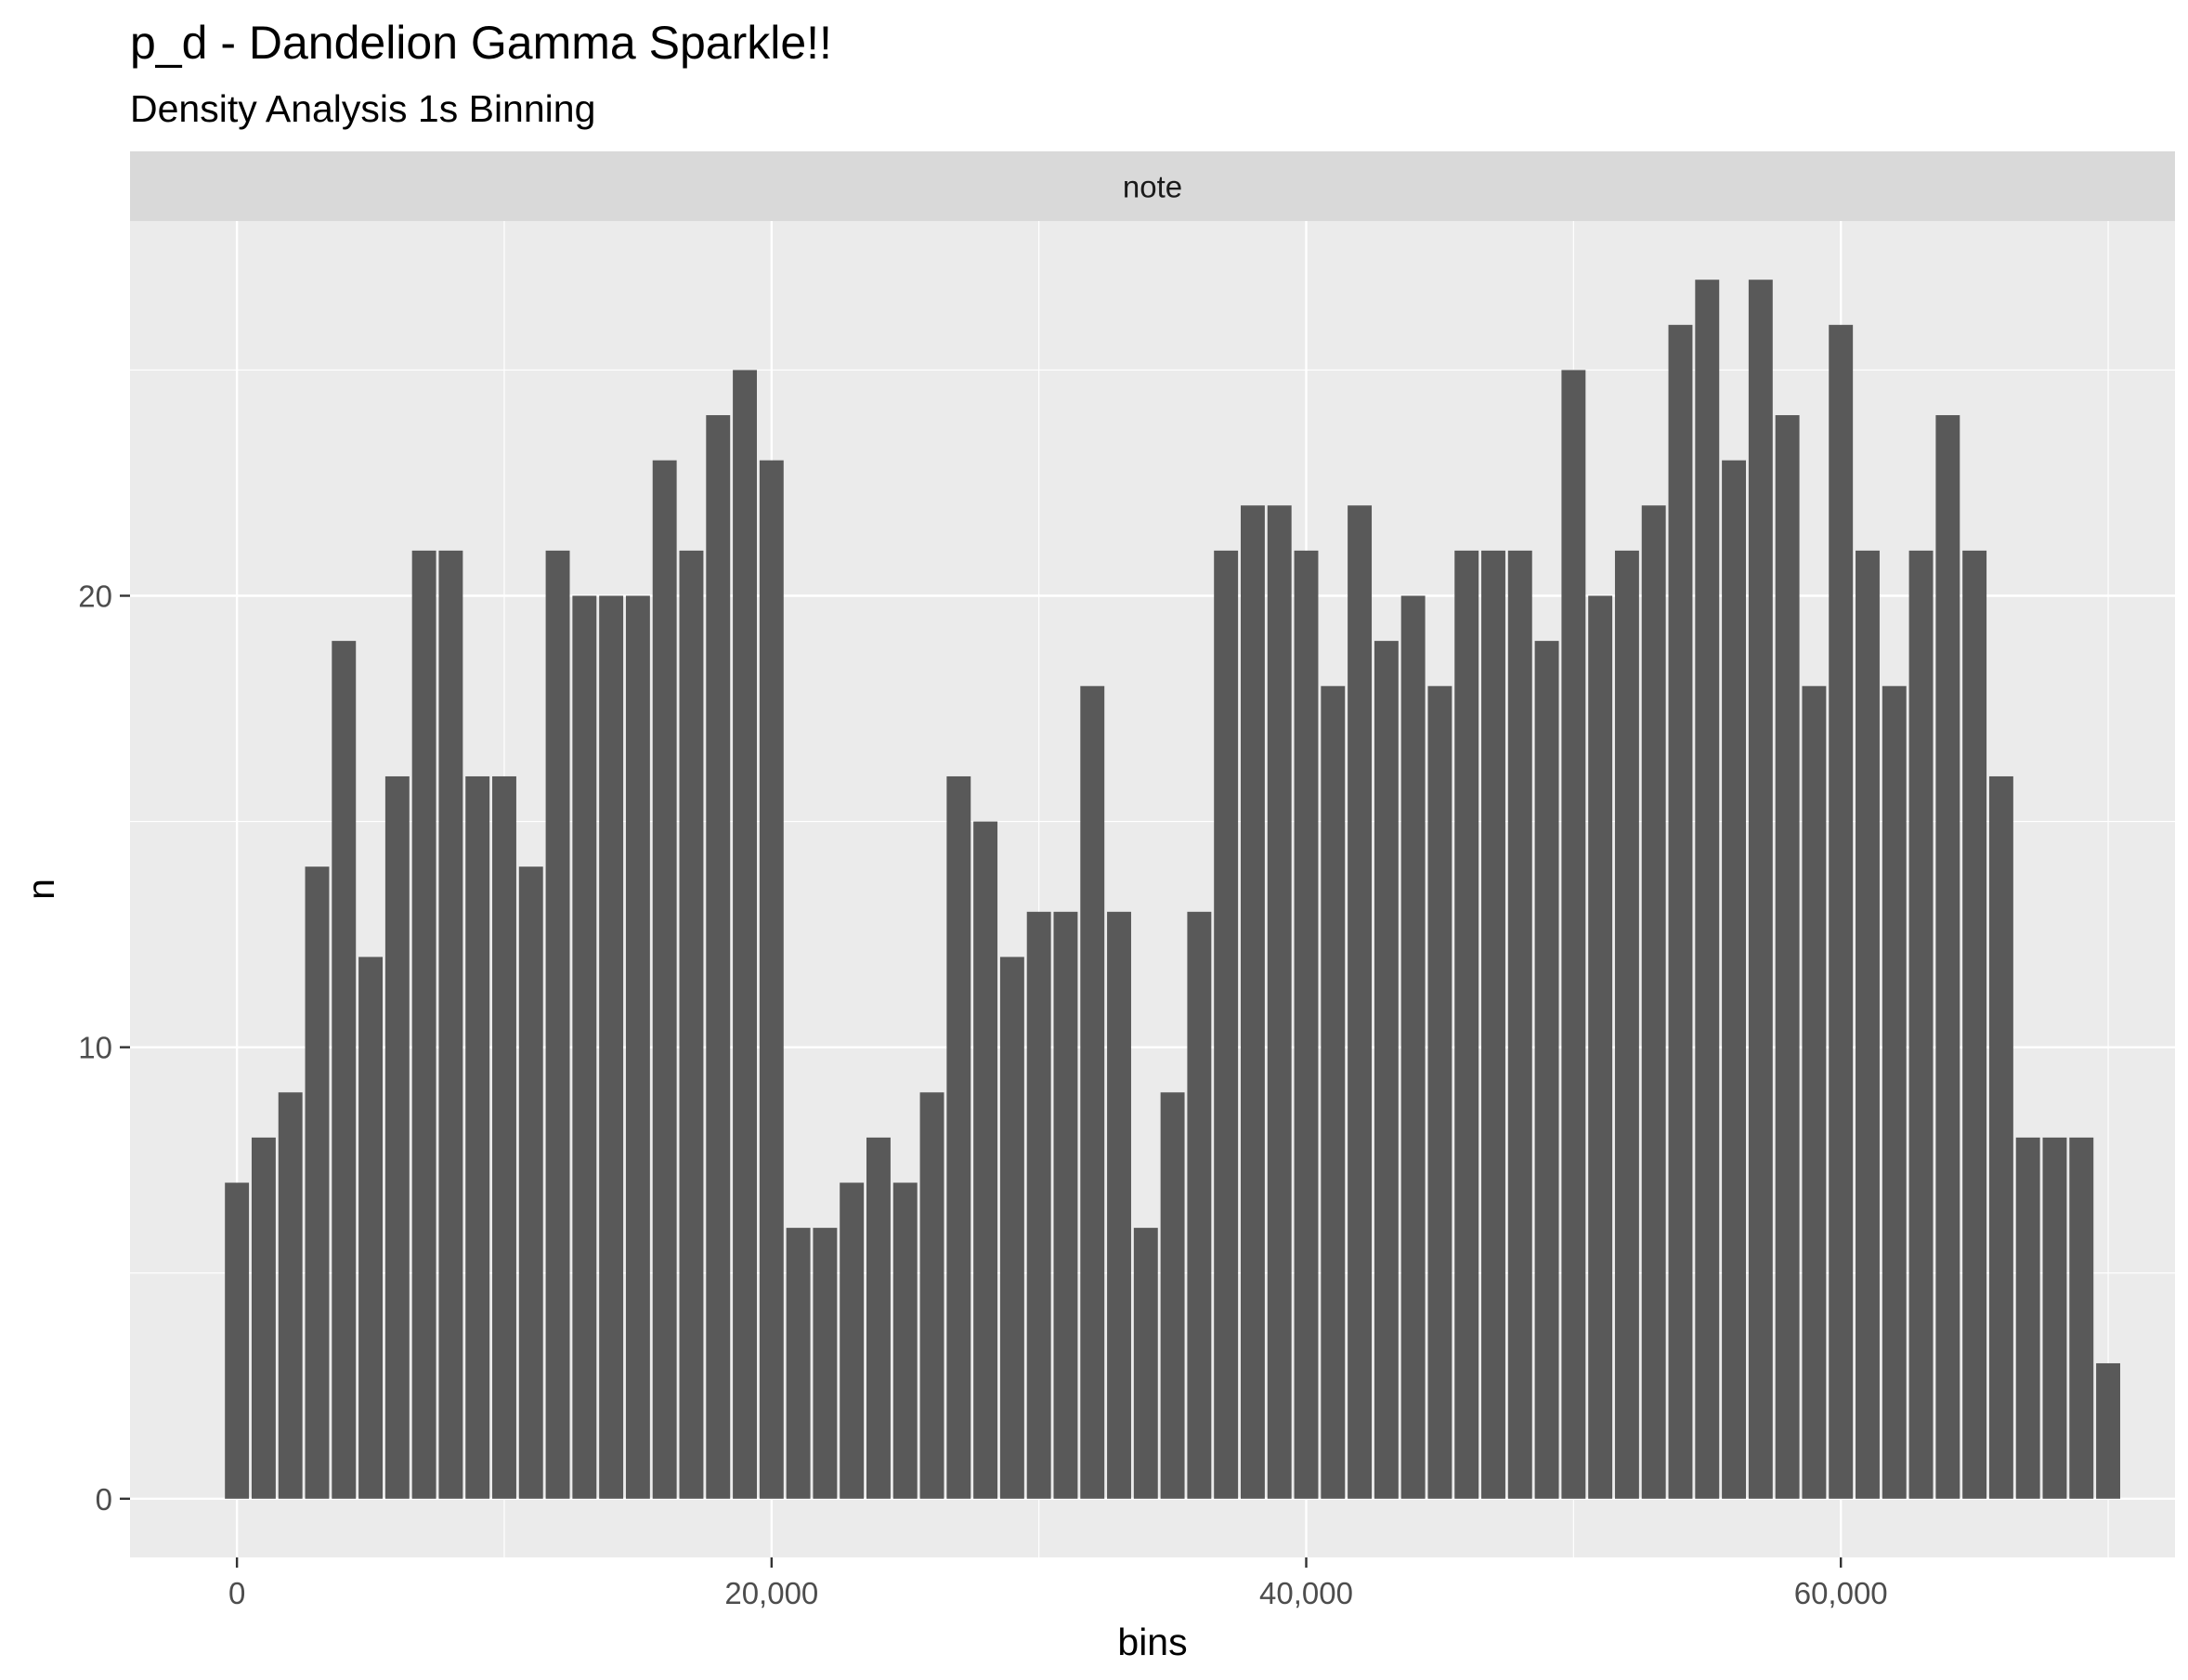 Image resolution: width=2188 pixels, height=1680 pixels. Describe the element at coordinates (1152, 1642) in the screenshot. I see `x-axis-title: bins` at that location.